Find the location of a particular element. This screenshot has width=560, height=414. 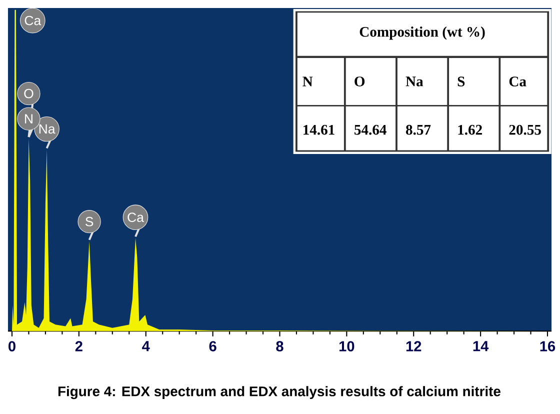

x-tick-label: 2 is located at coordinates (78, 346).